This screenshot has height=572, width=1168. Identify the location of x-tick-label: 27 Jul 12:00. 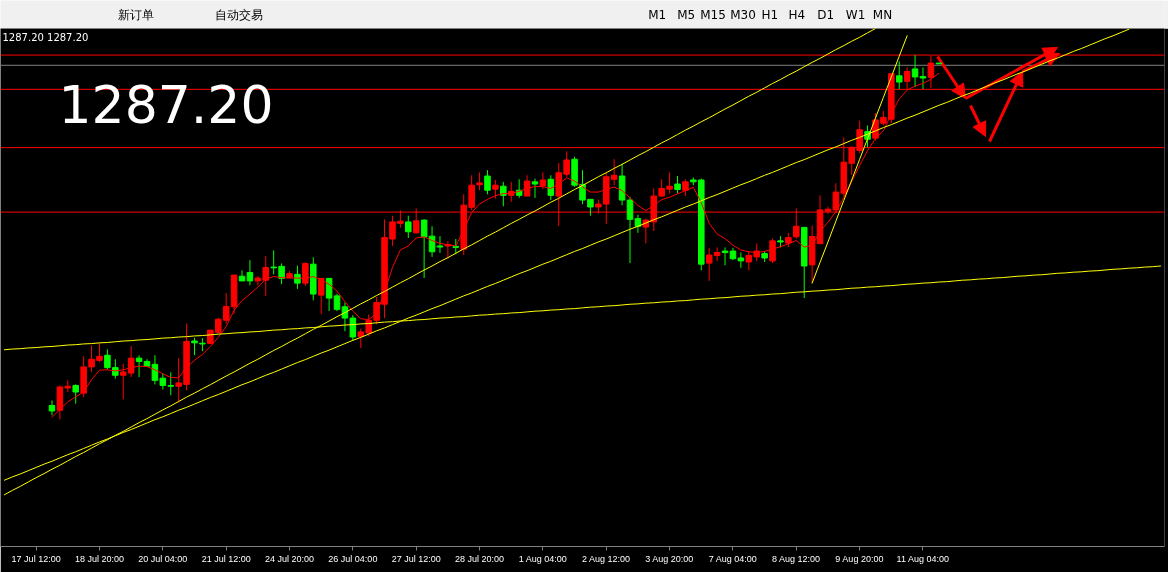
(416, 558).